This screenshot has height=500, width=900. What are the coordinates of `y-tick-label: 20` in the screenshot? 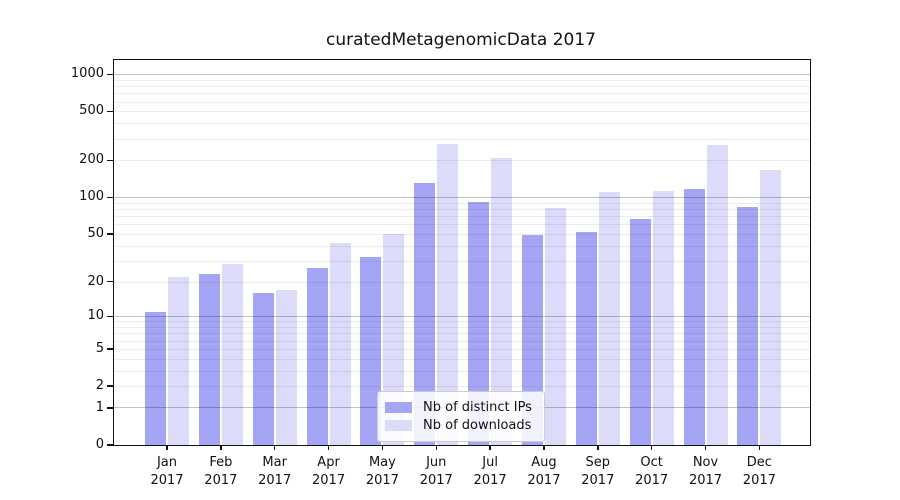 It's located at (95, 281).